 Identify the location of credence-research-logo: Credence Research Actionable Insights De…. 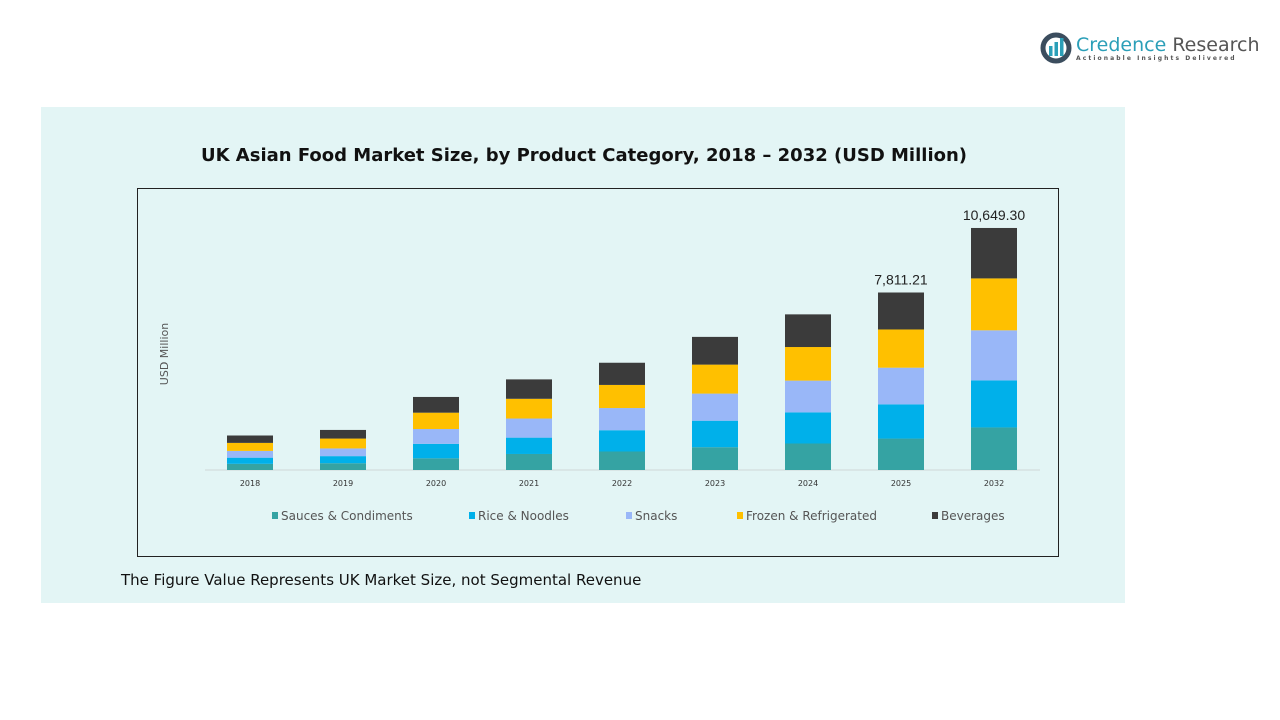
(1149, 48).